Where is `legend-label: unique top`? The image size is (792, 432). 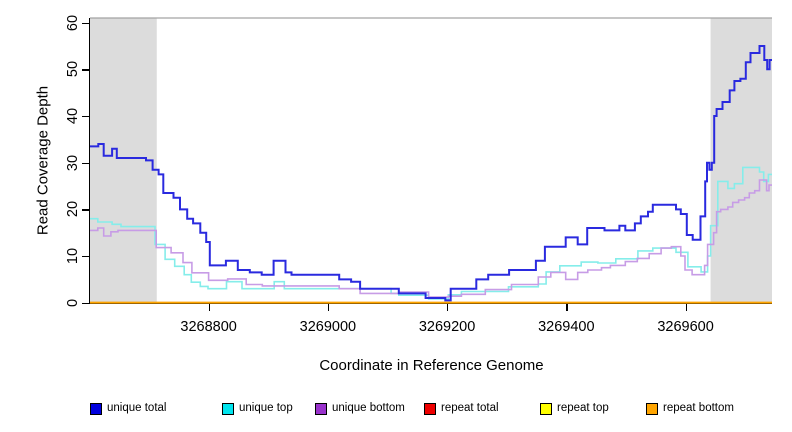 legend-label: unique top is located at coordinates (266, 408).